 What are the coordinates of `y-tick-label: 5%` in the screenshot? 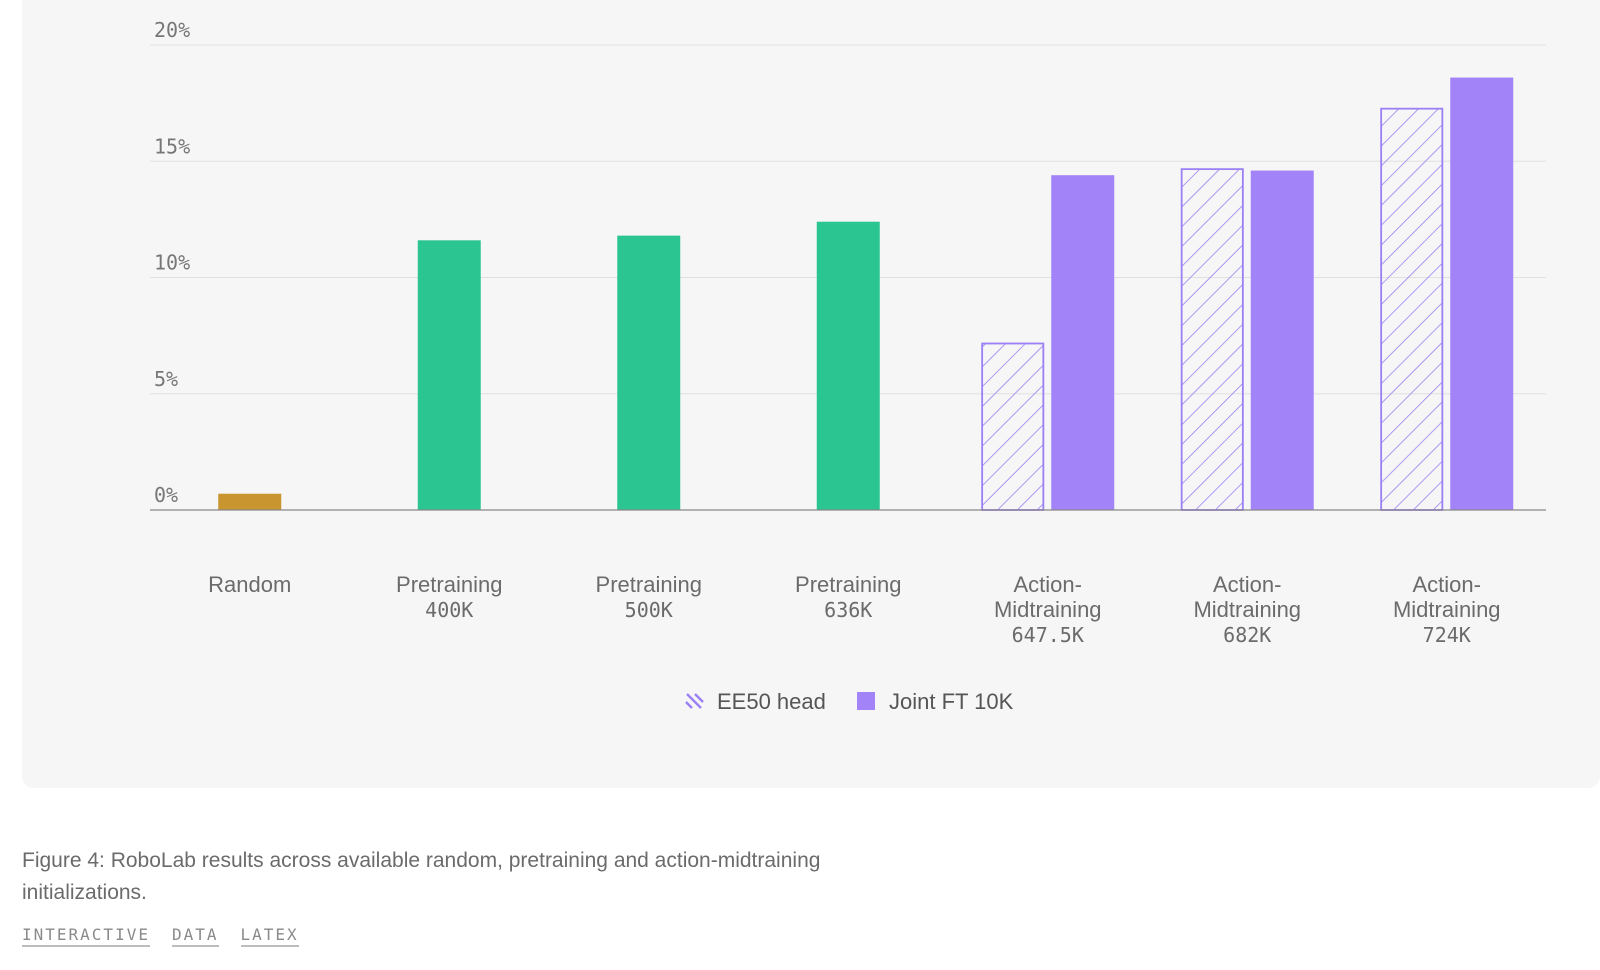 It's located at (166, 379).